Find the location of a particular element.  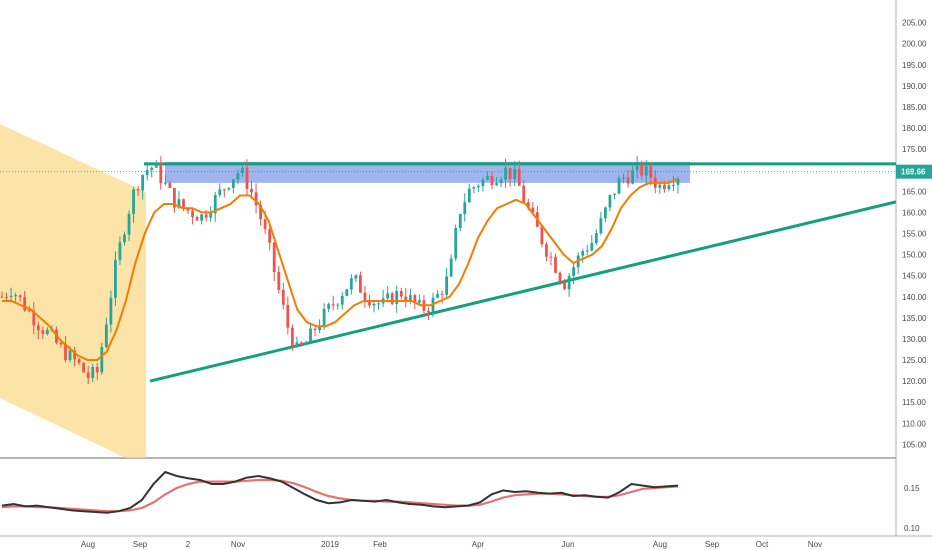

time-axis-tick-label: Nov is located at coordinates (815, 544).